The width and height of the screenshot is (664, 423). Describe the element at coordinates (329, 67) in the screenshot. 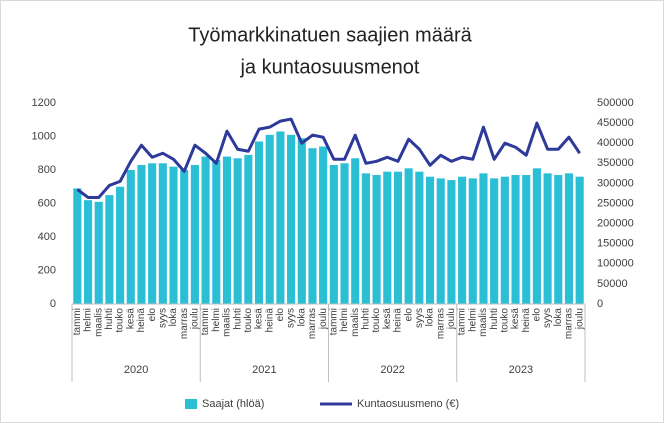

I see `chart-title: ja kuntaosuusmenot` at that location.